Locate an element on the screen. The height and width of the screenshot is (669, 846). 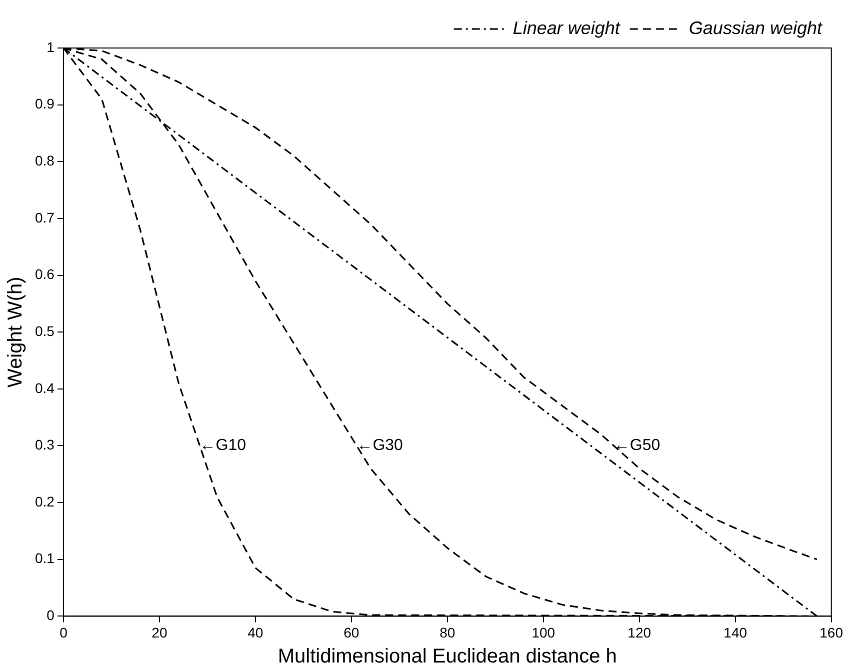
x-tick-label: 60 is located at coordinates (352, 632).